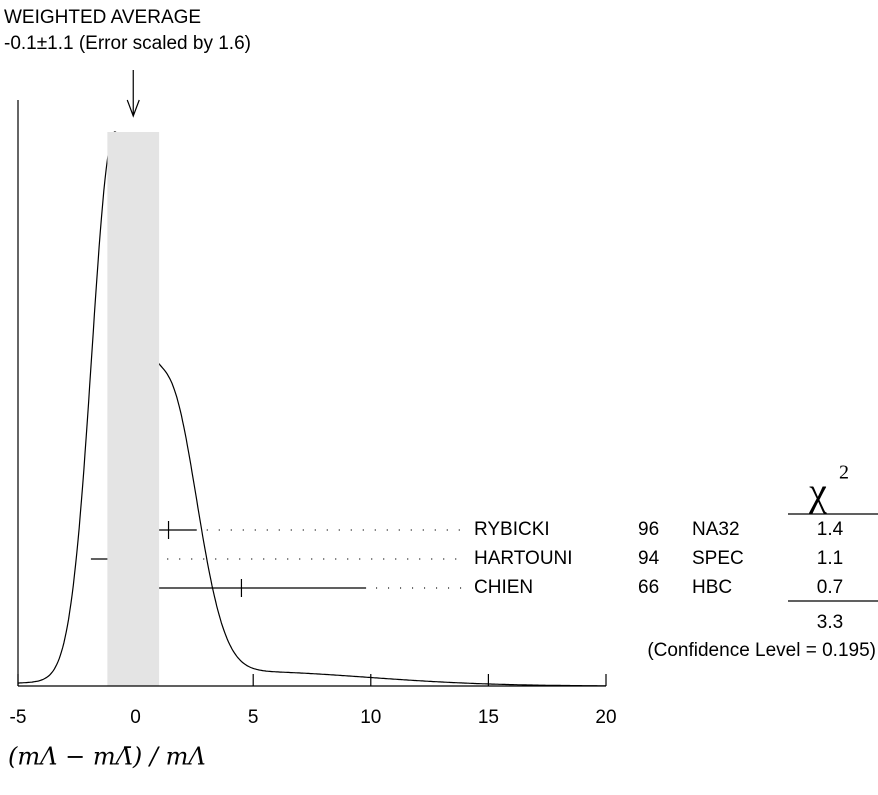 This screenshot has width=878, height=795. Describe the element at coordinates (830, 622) in the screenshot. I see `chi2-total: 3.3` at that location.